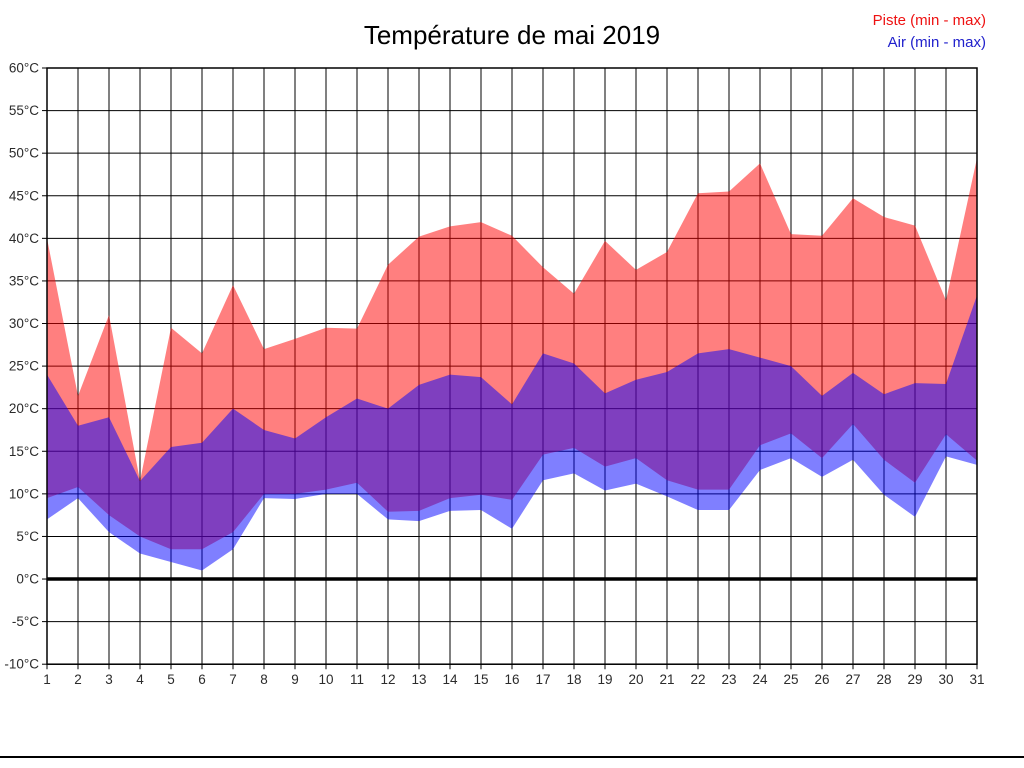 The image size is (1024, 768). I want to click on x-tick-label: 4, so click(140, 679).